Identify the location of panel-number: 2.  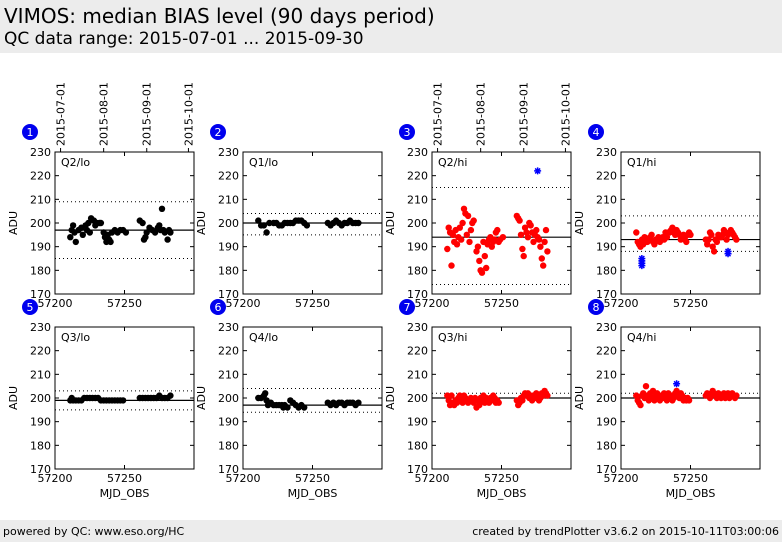
(218, 132).